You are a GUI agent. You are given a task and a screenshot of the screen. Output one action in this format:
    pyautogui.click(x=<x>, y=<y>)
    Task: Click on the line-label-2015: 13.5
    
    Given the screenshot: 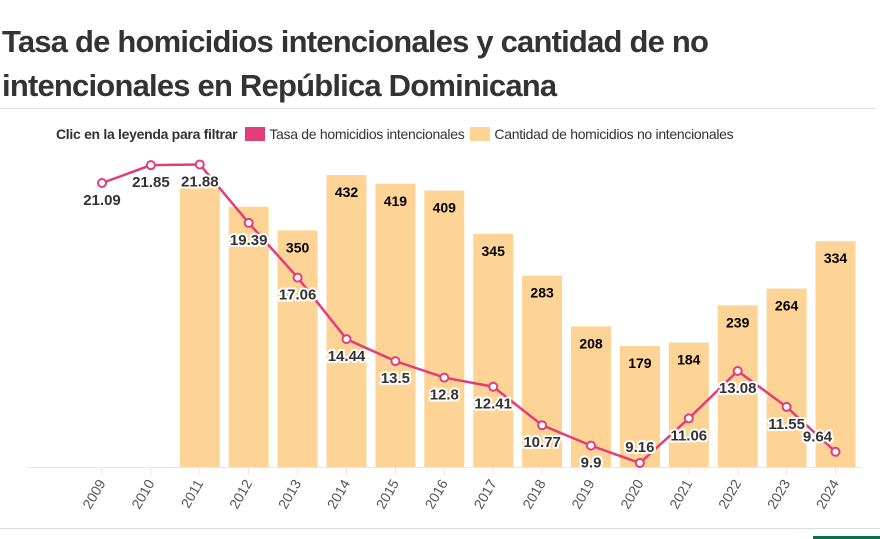 What is the action you would take?
    pyautogui.click(x=395, y=378)
    